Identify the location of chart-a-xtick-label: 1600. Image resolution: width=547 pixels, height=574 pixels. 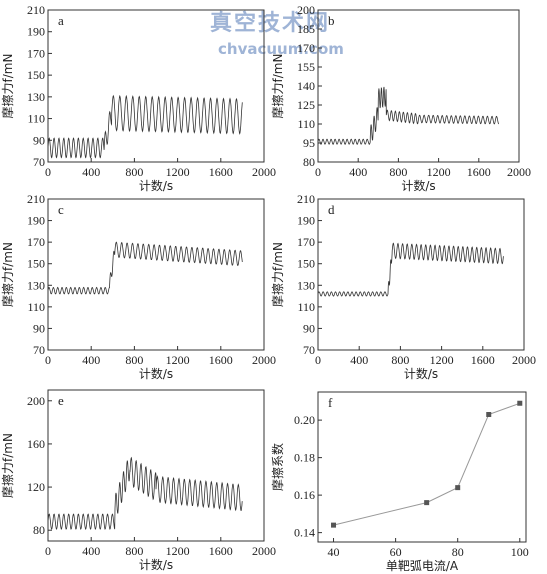
(221, 172).